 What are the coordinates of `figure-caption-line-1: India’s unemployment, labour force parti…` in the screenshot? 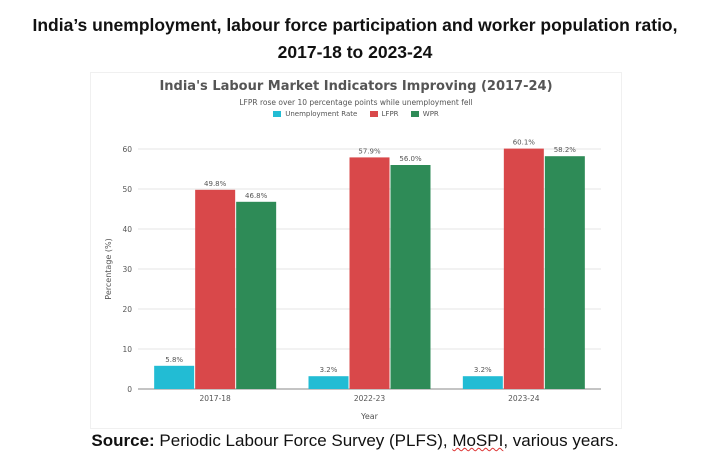 It's located at (355, 25).